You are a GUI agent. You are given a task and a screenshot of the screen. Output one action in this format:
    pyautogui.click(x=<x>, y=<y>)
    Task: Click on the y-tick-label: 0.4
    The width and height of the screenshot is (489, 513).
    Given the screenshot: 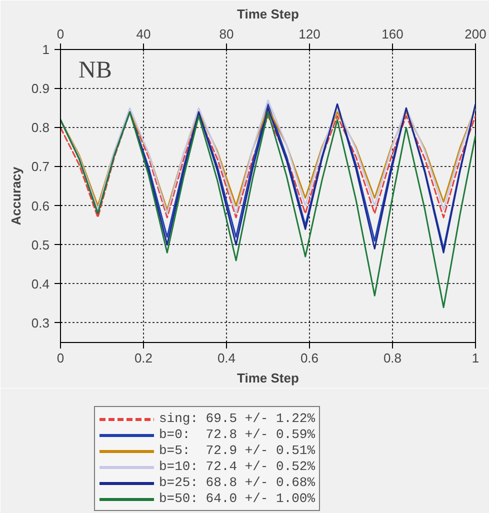 What is the action you would take?
    pyautogui.click(x=40, y=284)
    